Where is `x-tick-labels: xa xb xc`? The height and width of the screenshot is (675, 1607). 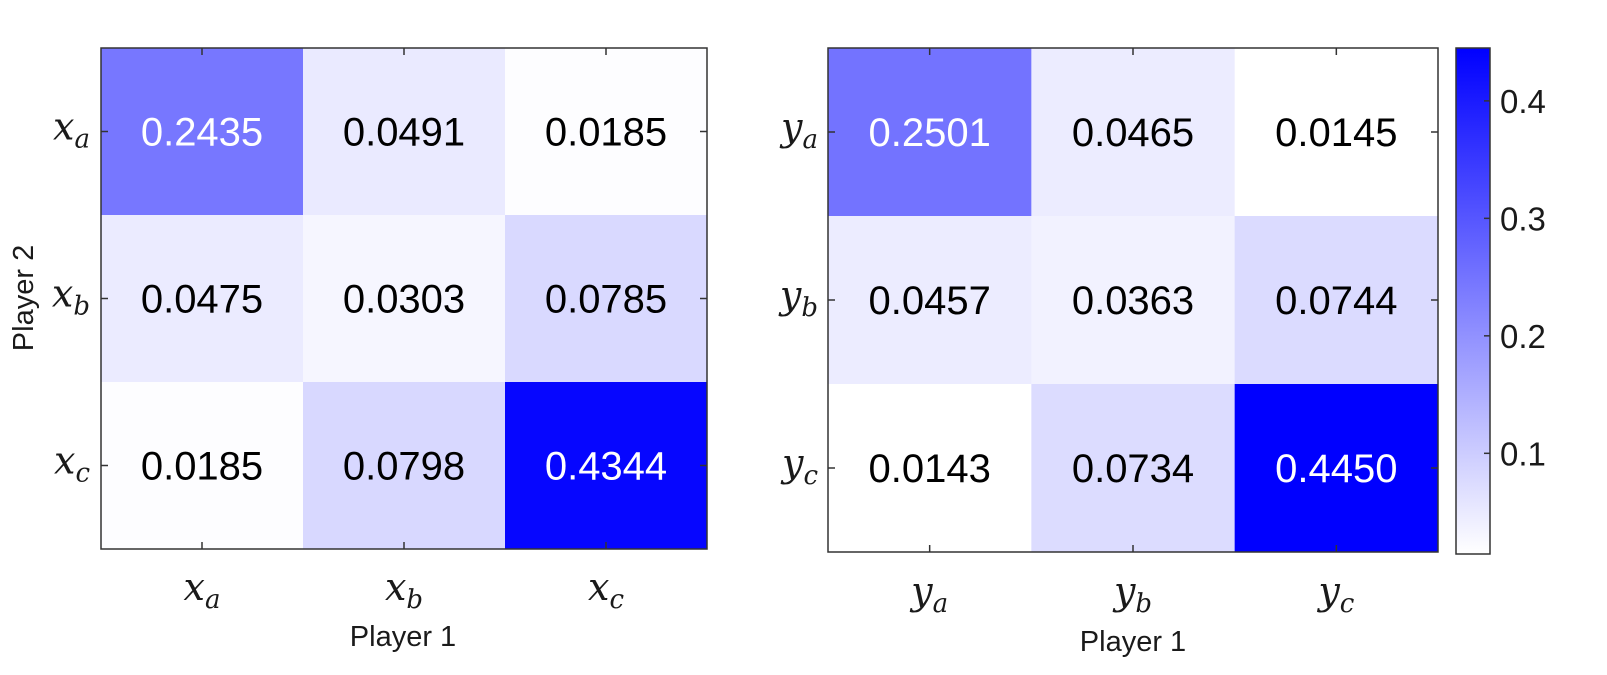 x-tick-labels: xa xb xc is located at coordinates (404, 590).